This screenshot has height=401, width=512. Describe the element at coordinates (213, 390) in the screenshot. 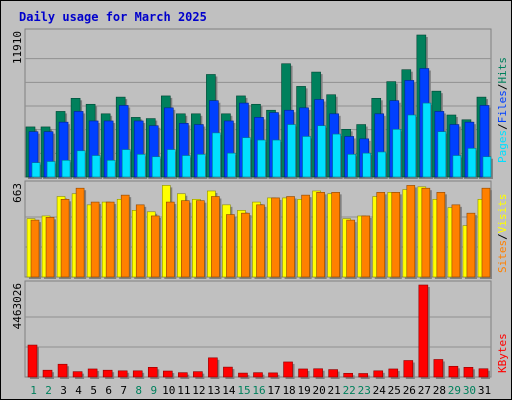

I see `day-tick-label: 13` at that location.